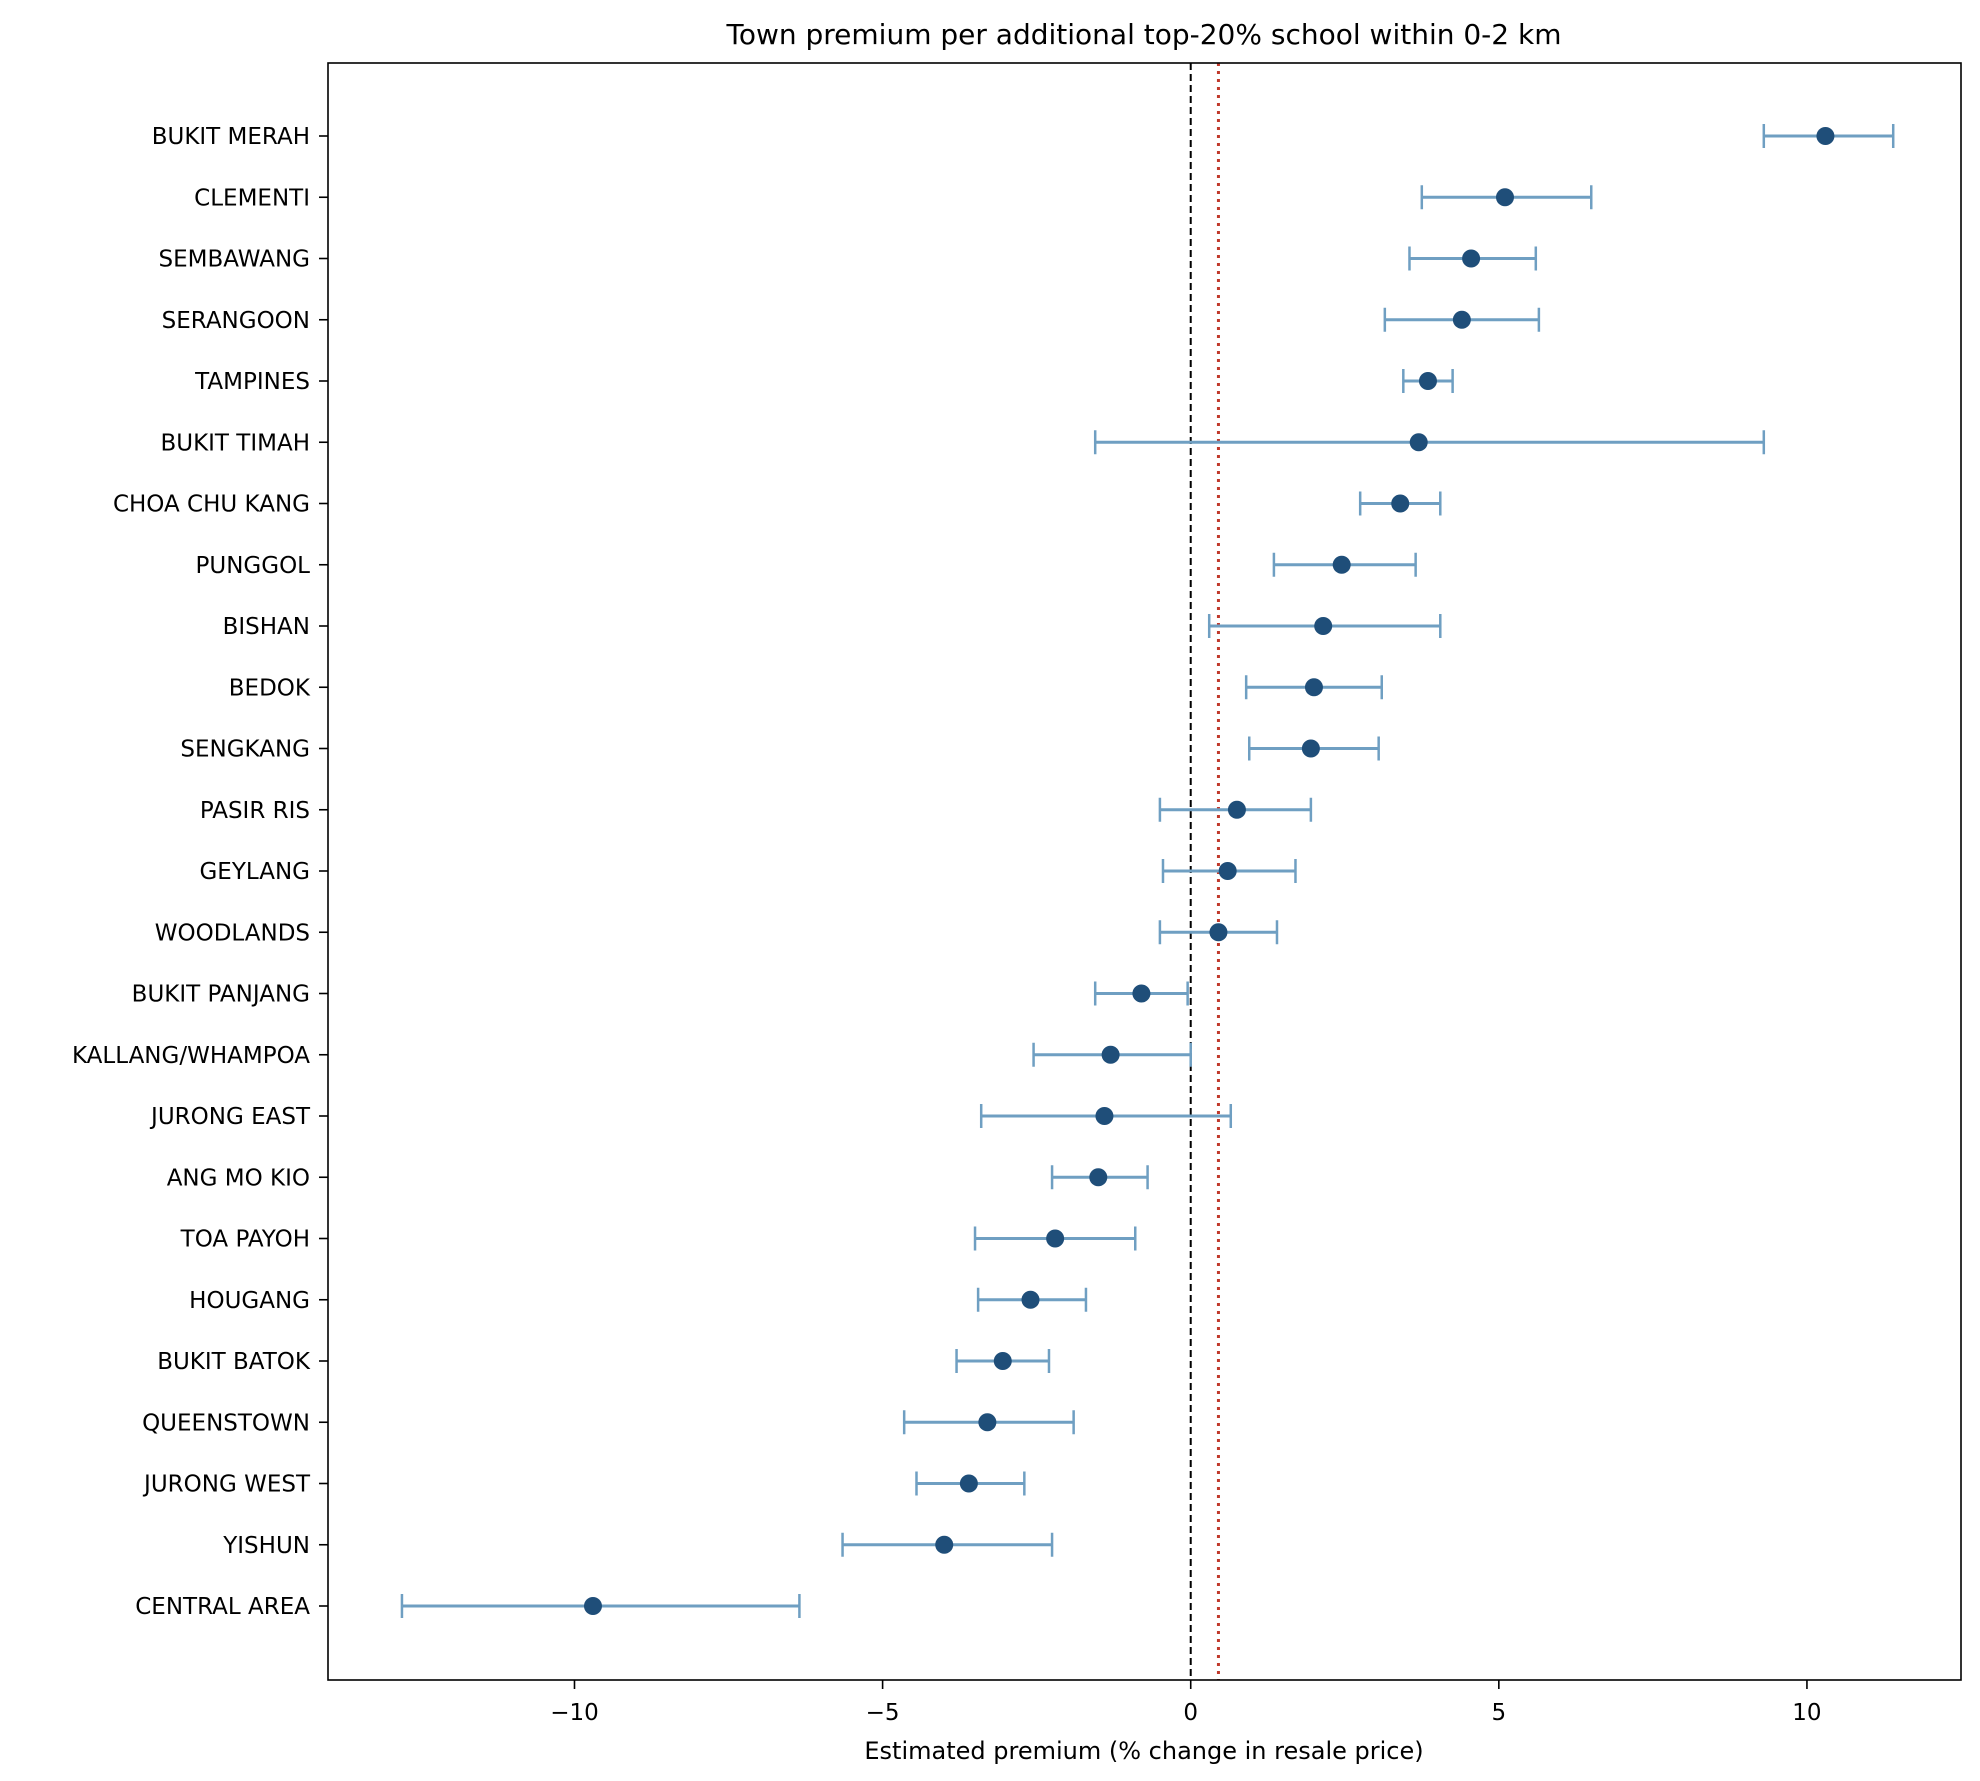 This screenshot has height=1781, width=1980. What do you see at coordinates (254, 872) in the screenshot?
I see `y-tick-label: GEYLANG` at bounding box center [254, 872].